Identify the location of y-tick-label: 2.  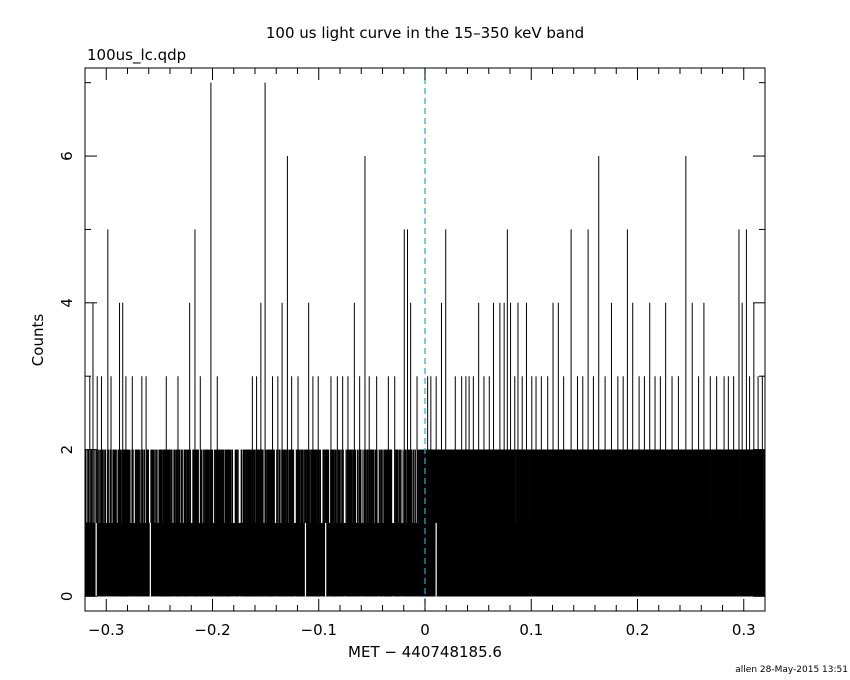
(67, 450).